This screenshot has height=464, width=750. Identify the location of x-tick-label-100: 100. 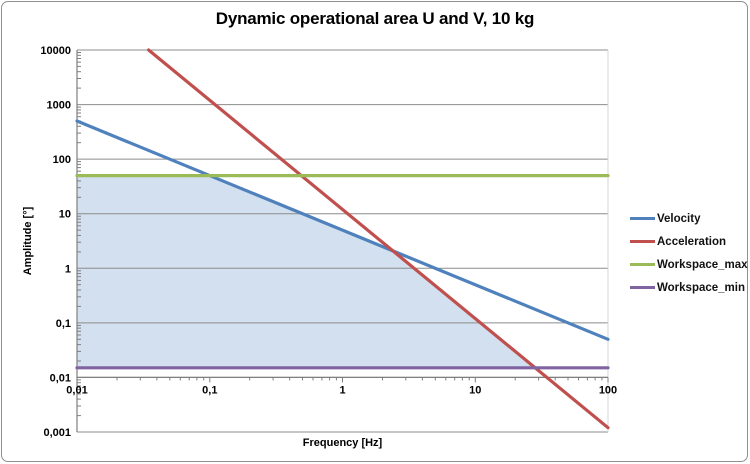
(608, 390).